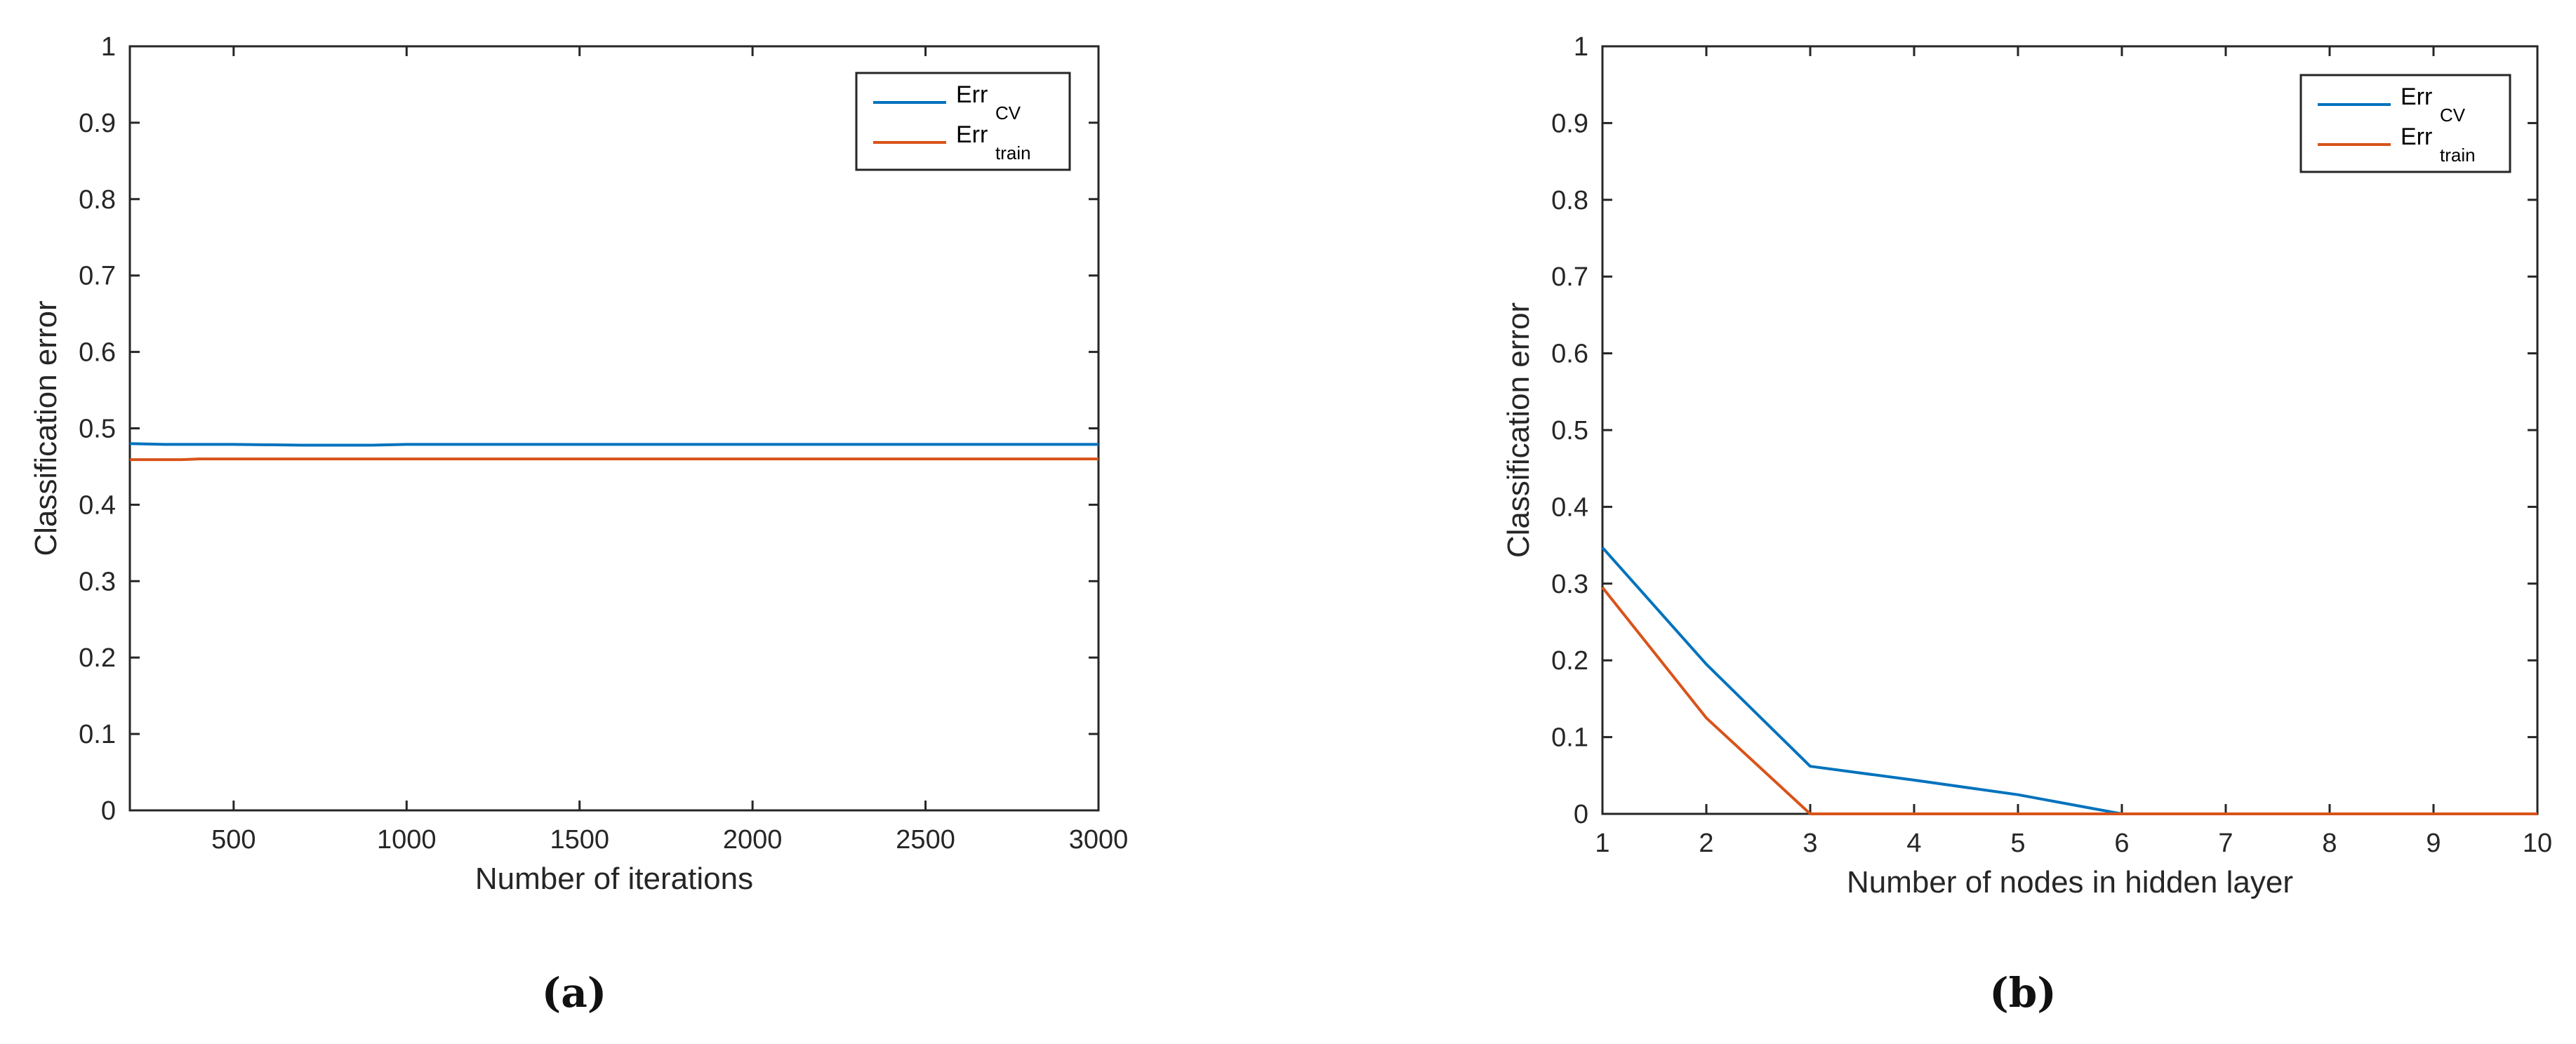 The width and height of the screenshot is (2576, 1044). I want to click on panel-caption: (a), so click(574, 993).